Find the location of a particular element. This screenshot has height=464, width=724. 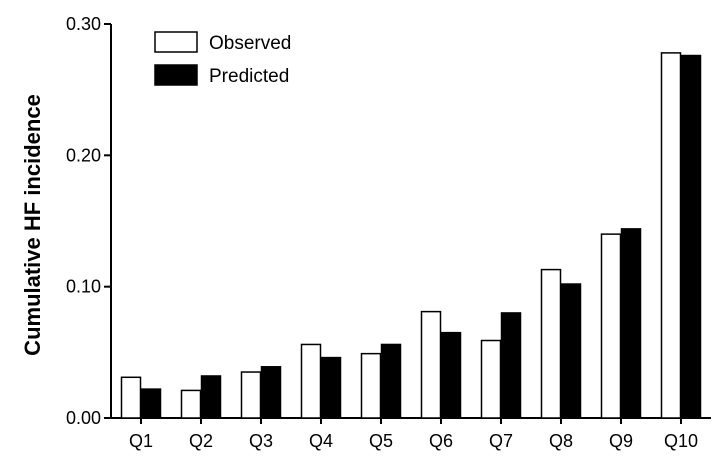

bar-predicted-q8 is located at coordinates (571, 351).